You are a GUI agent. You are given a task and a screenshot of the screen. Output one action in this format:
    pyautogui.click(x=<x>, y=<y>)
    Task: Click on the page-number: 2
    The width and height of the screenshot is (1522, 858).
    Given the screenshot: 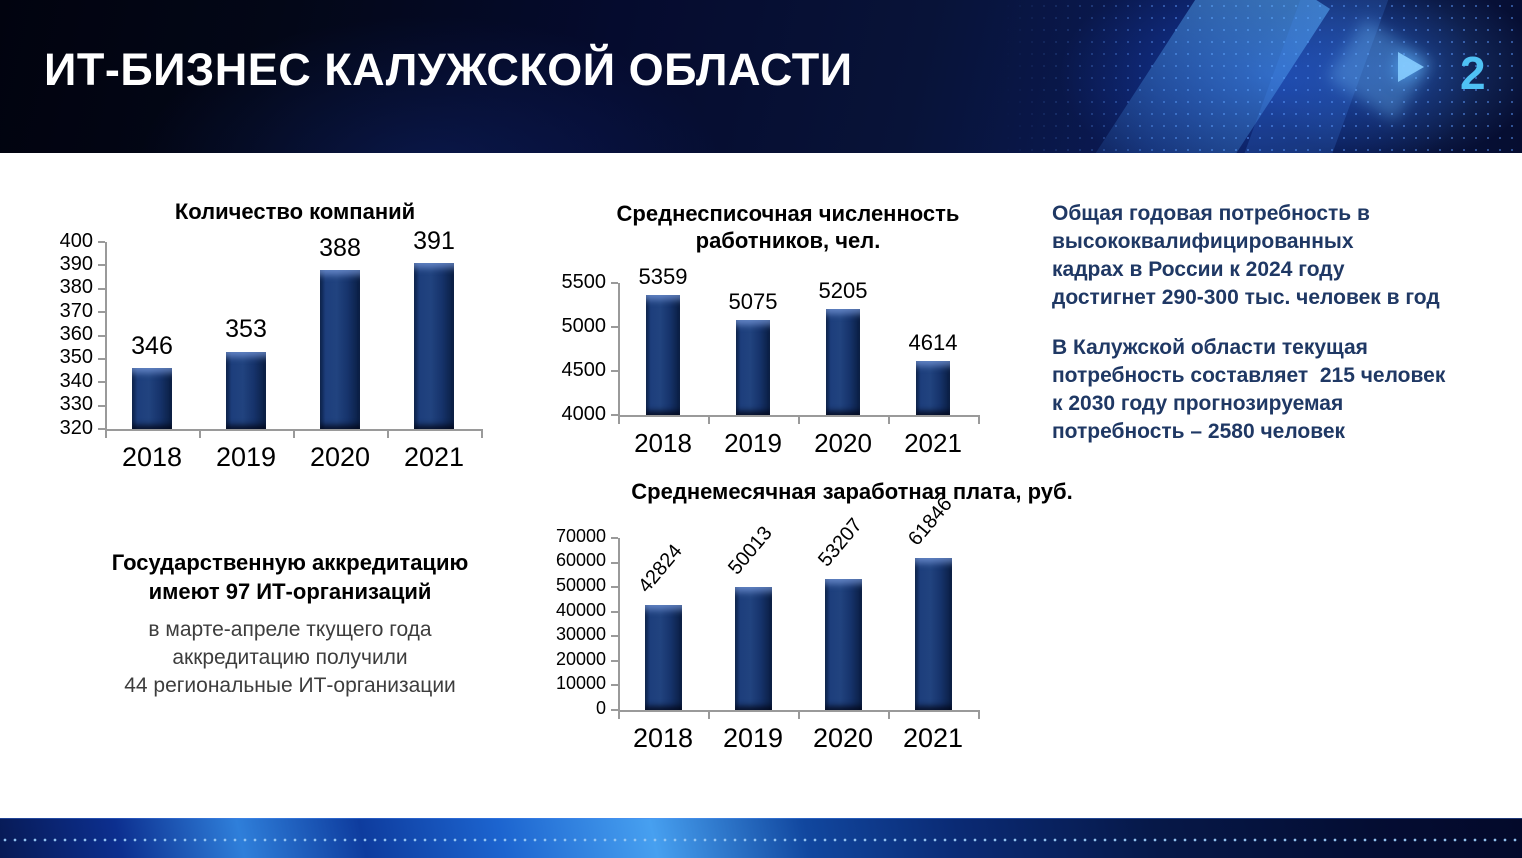 What is the action you would take?
    pyautogui.click(x=1473, y=73)
    